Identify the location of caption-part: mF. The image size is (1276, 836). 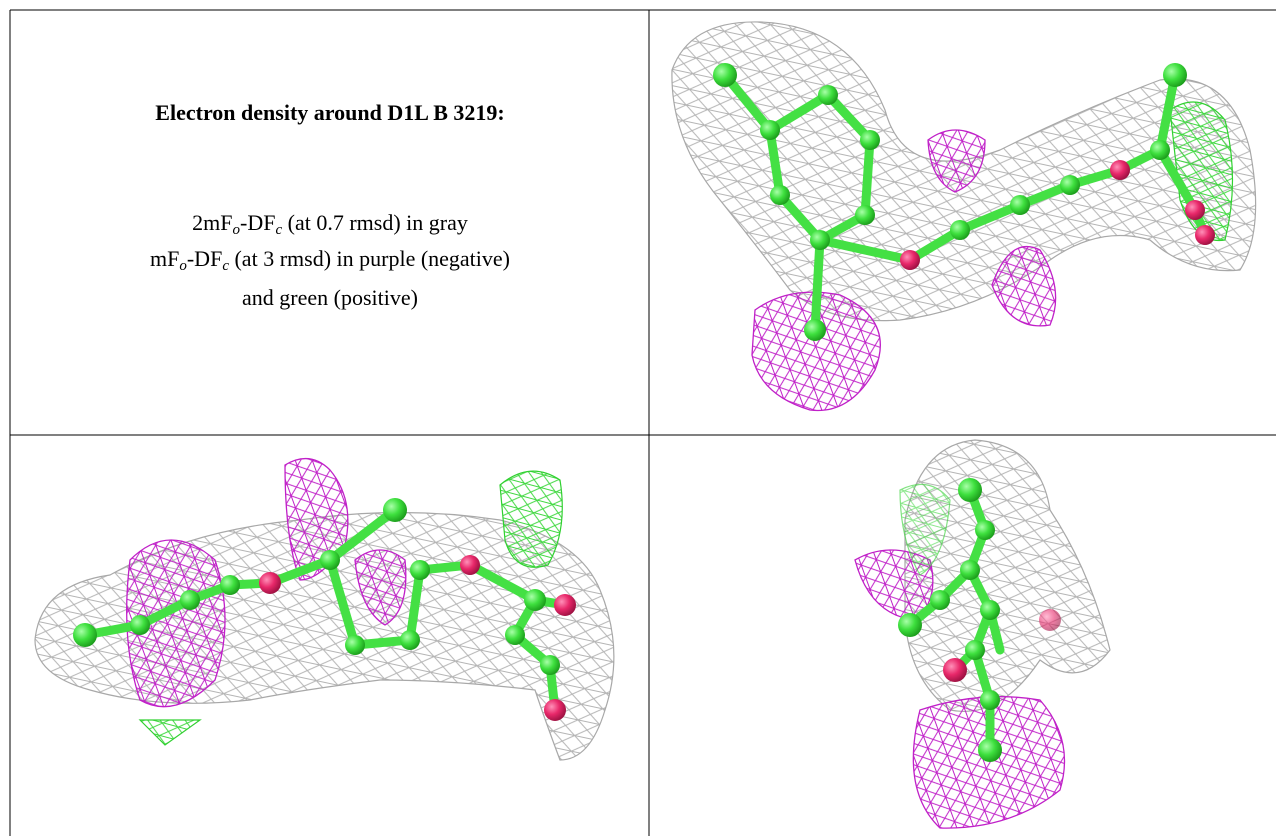
(164, 258).